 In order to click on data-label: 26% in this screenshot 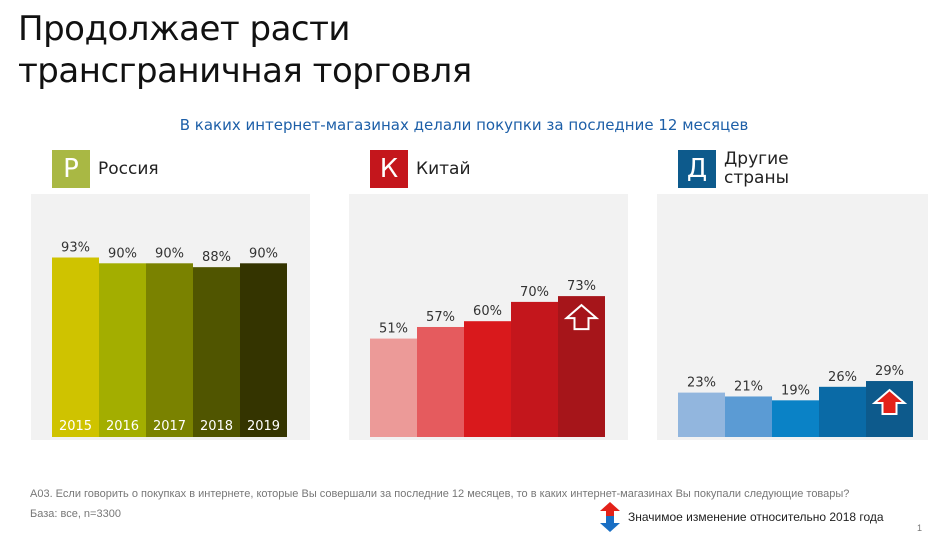, I will do `click(842, 377)`.